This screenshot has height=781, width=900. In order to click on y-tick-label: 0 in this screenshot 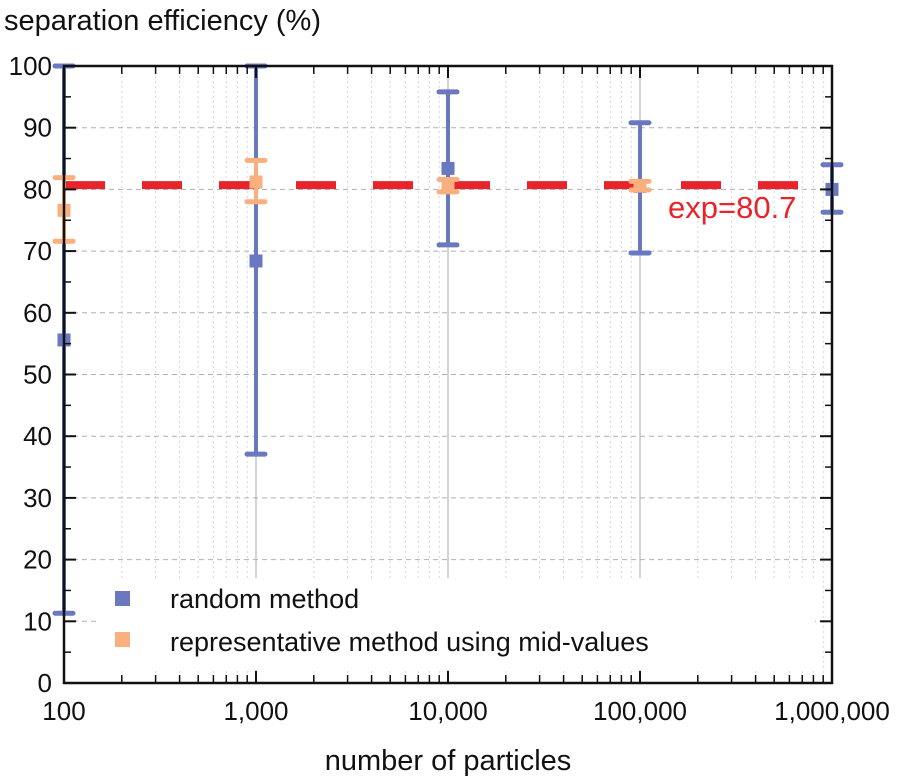, I will do `click(45, 683)`.